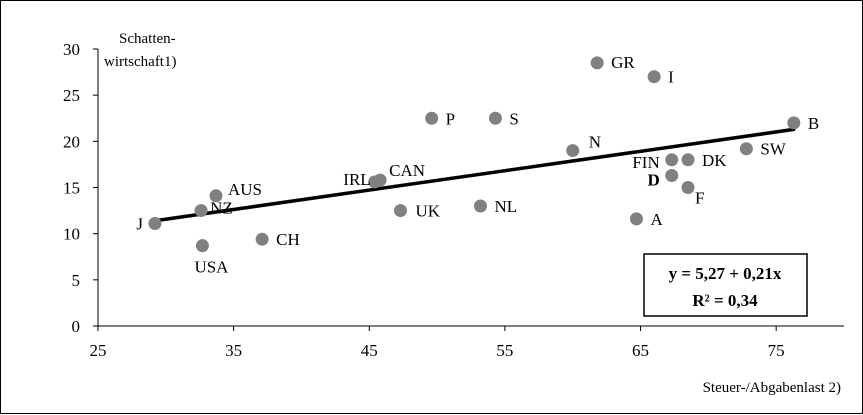 Image resolution: width=863 pixels, height=415 pixels. What do you see at coordinates (725, 300) in the screenshot?
I see `formula-r-squared: R² = 0,34` at bounding box center [725, 300].